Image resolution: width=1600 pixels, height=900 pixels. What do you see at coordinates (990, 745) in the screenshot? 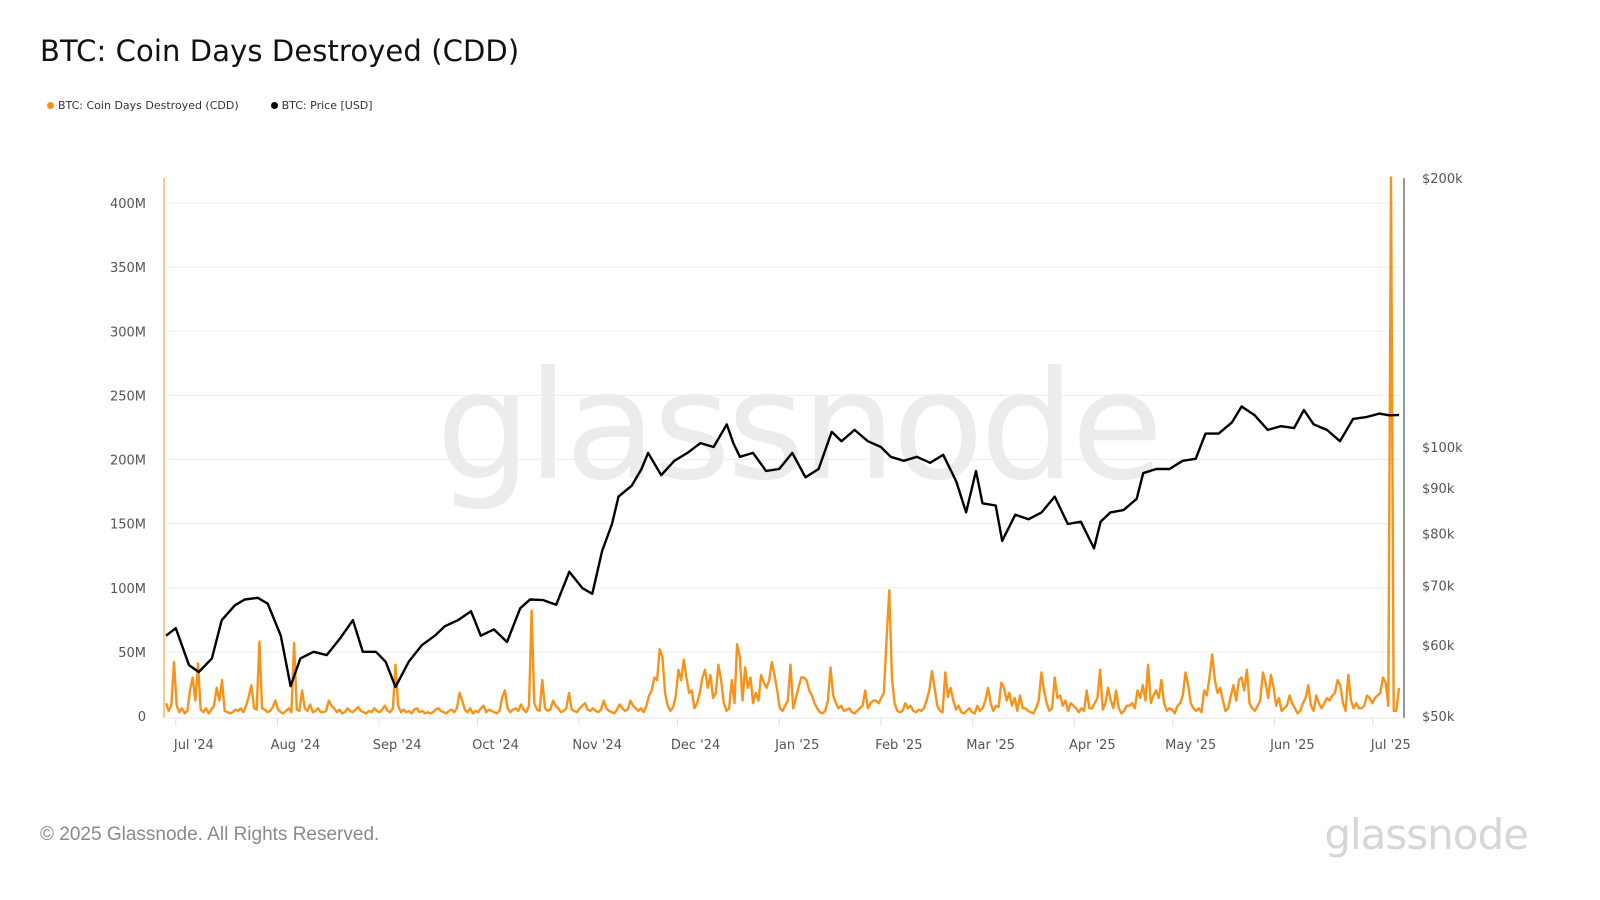
I see `x-tick-label: Mar '25` at bounding box center [990, 745].